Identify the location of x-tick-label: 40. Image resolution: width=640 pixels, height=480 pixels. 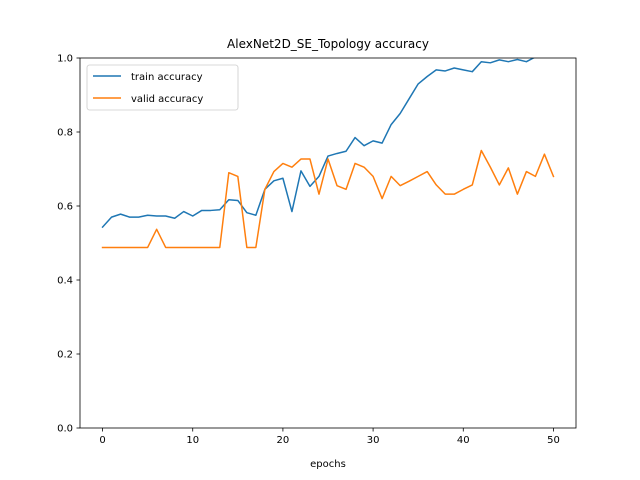
(463, 440).